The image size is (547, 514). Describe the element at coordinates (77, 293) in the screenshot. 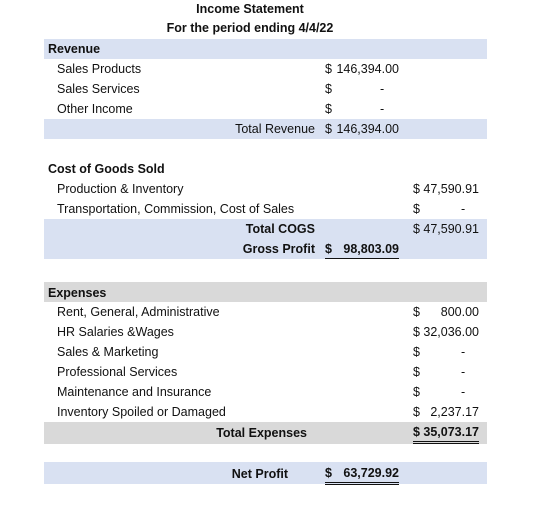

I see `expenses-header: Expenses` at that location.